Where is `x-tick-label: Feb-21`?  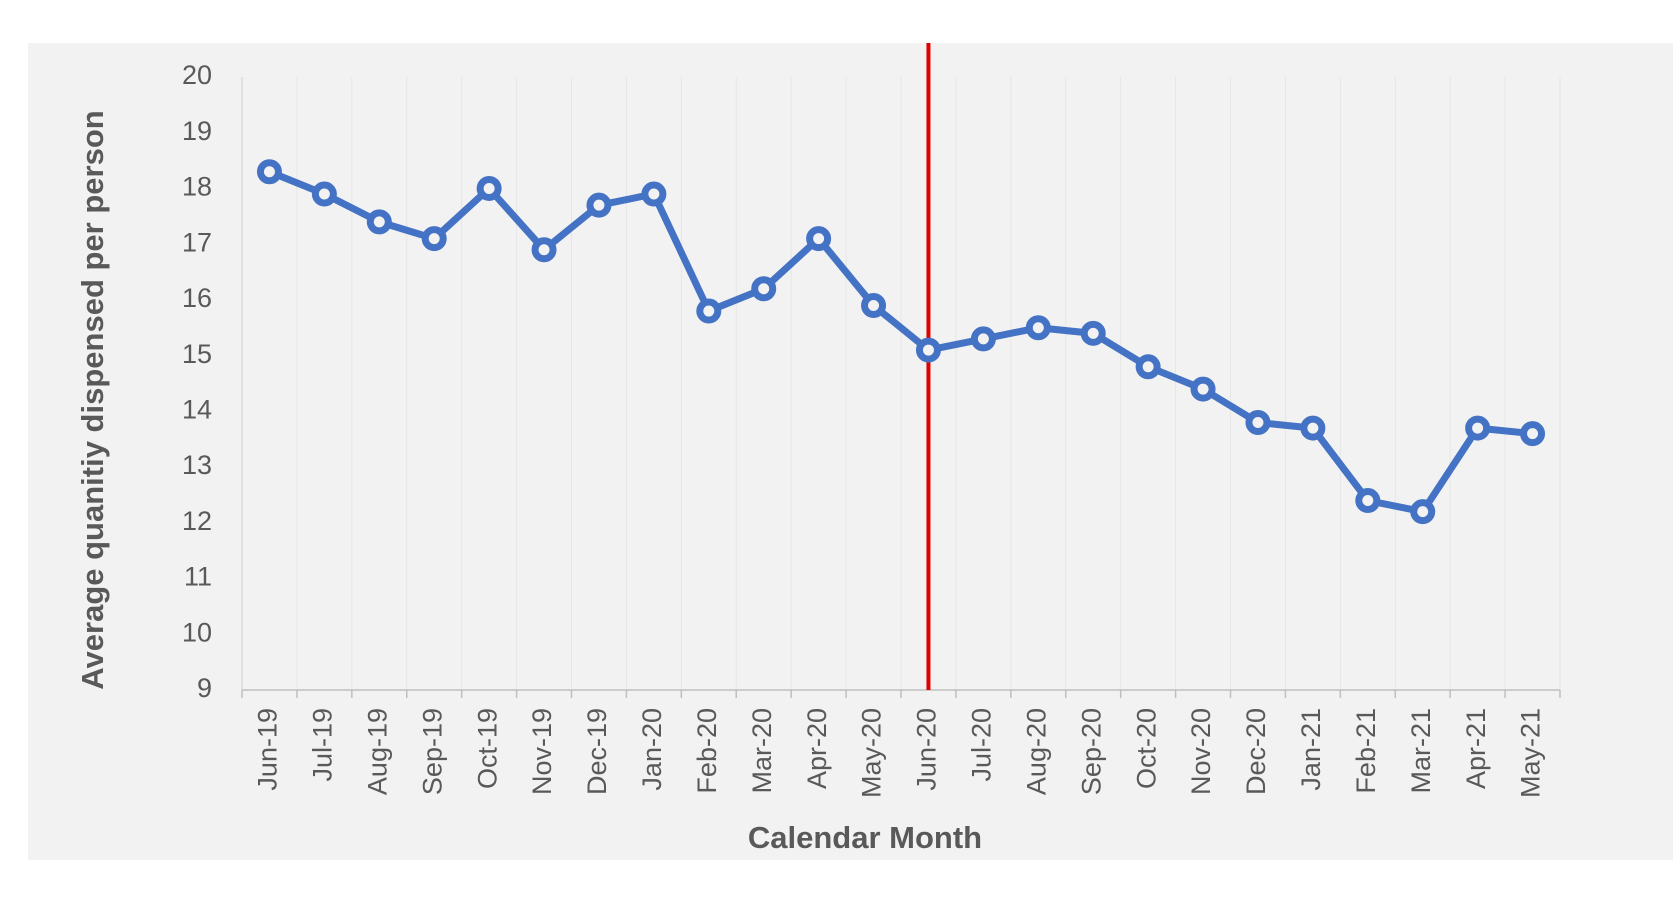 x-tick-label: Feb-21 is located at coordinates (1366, 751).